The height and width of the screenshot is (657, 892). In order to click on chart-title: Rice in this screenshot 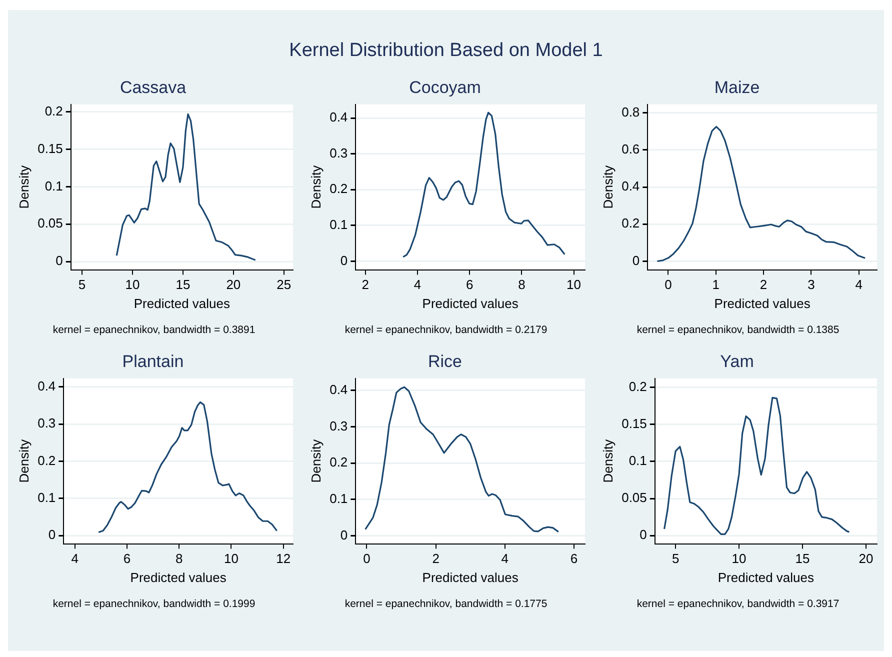, I will do `click(445, 361)`.